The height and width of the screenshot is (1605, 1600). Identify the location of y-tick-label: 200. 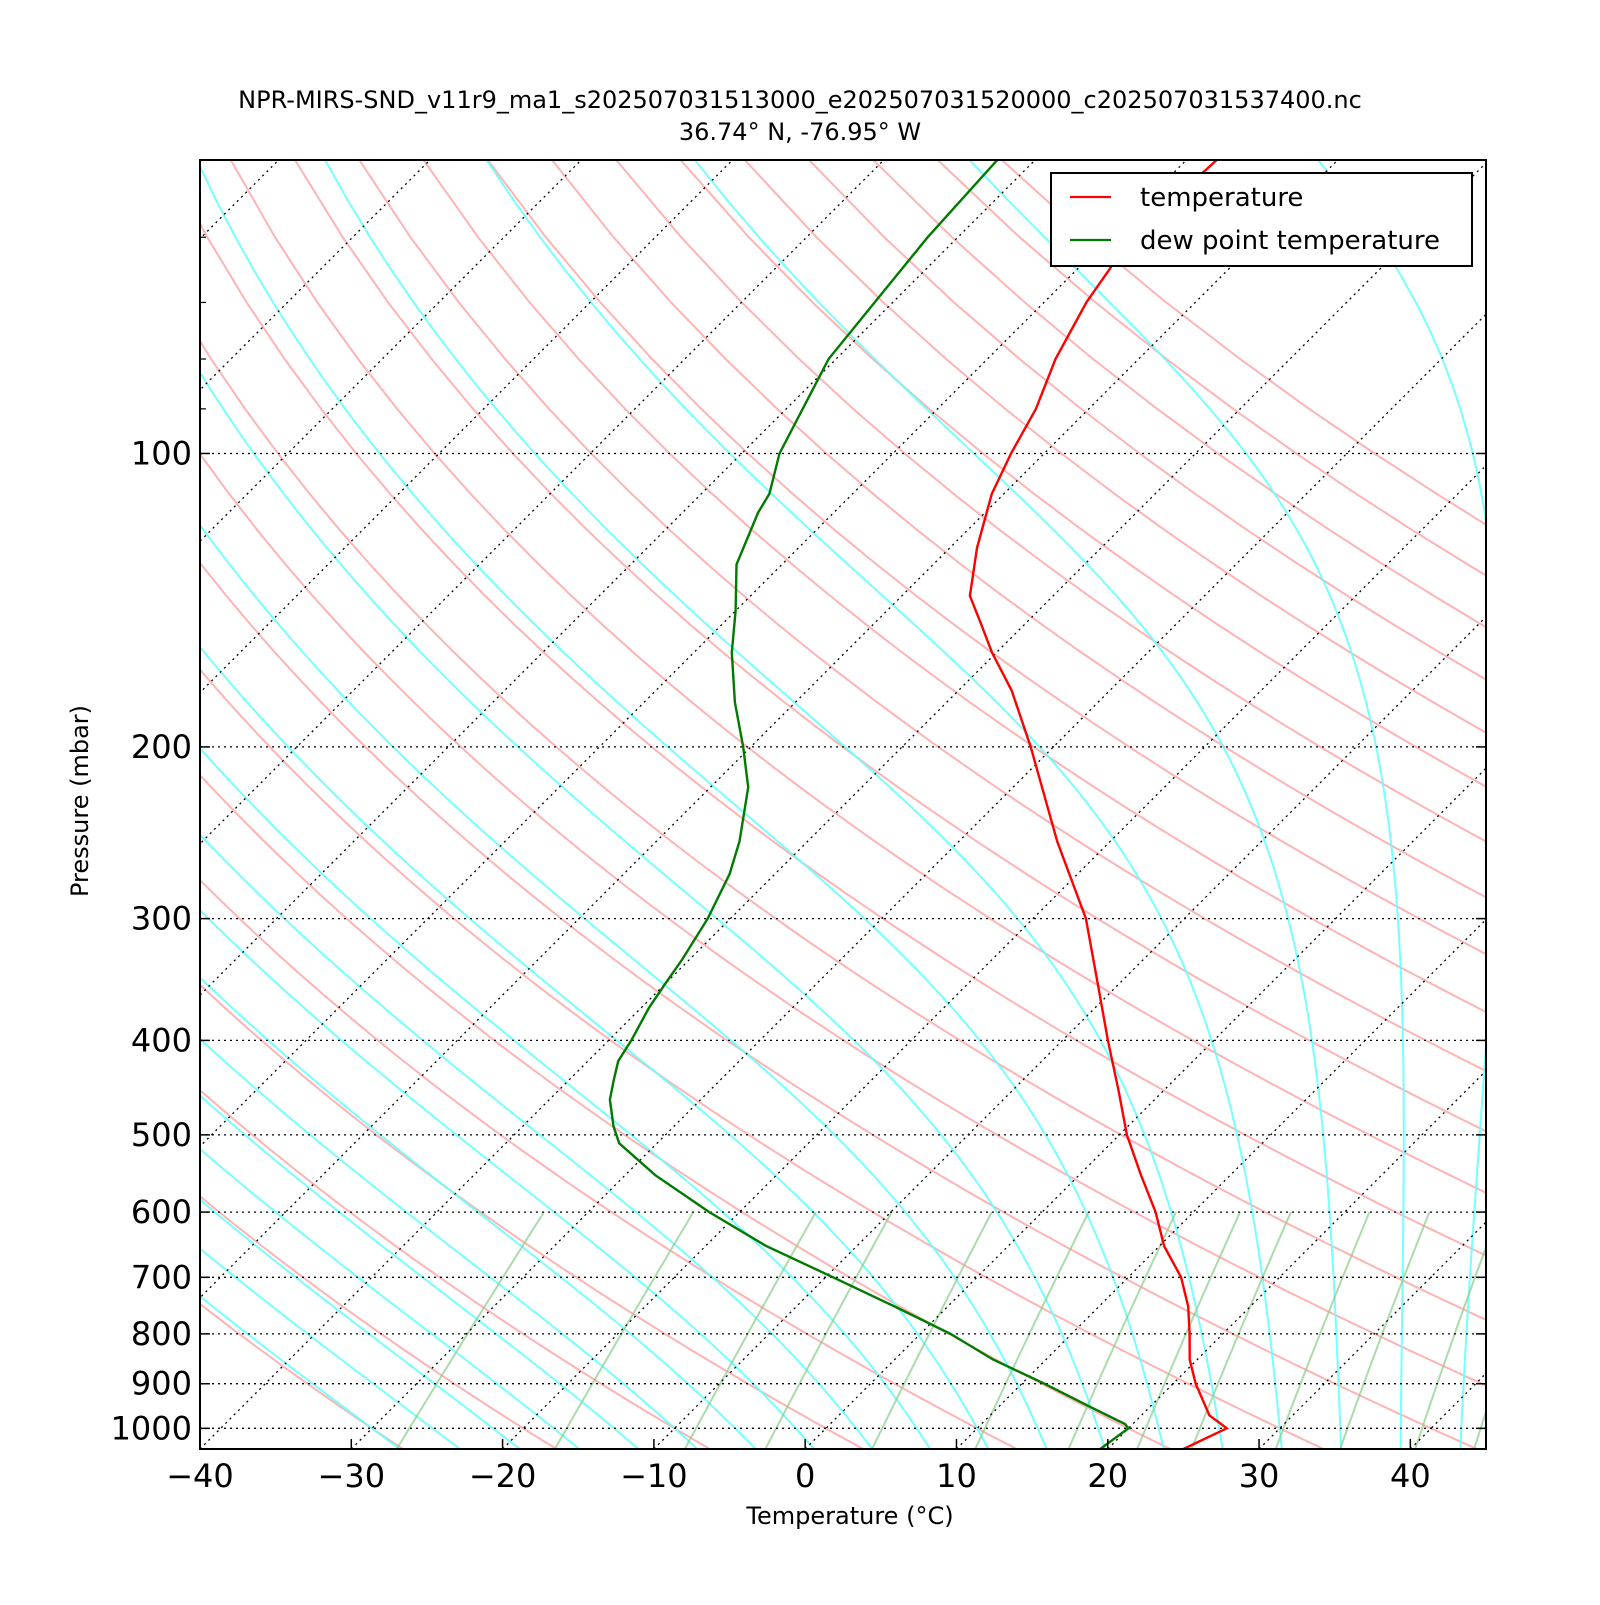
(161, 747).